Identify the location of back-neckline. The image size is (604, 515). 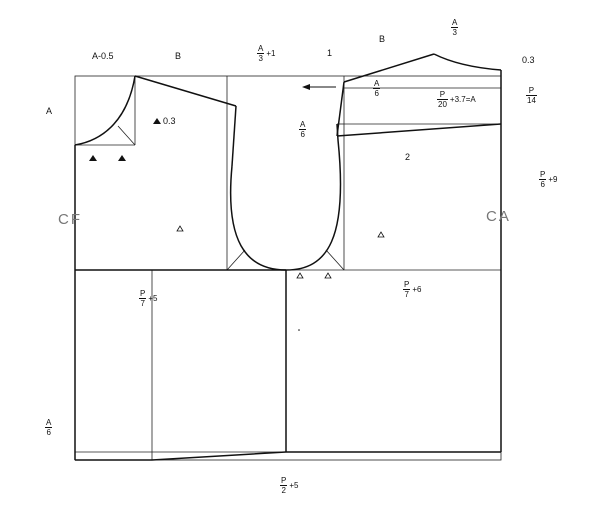
(467, 62).